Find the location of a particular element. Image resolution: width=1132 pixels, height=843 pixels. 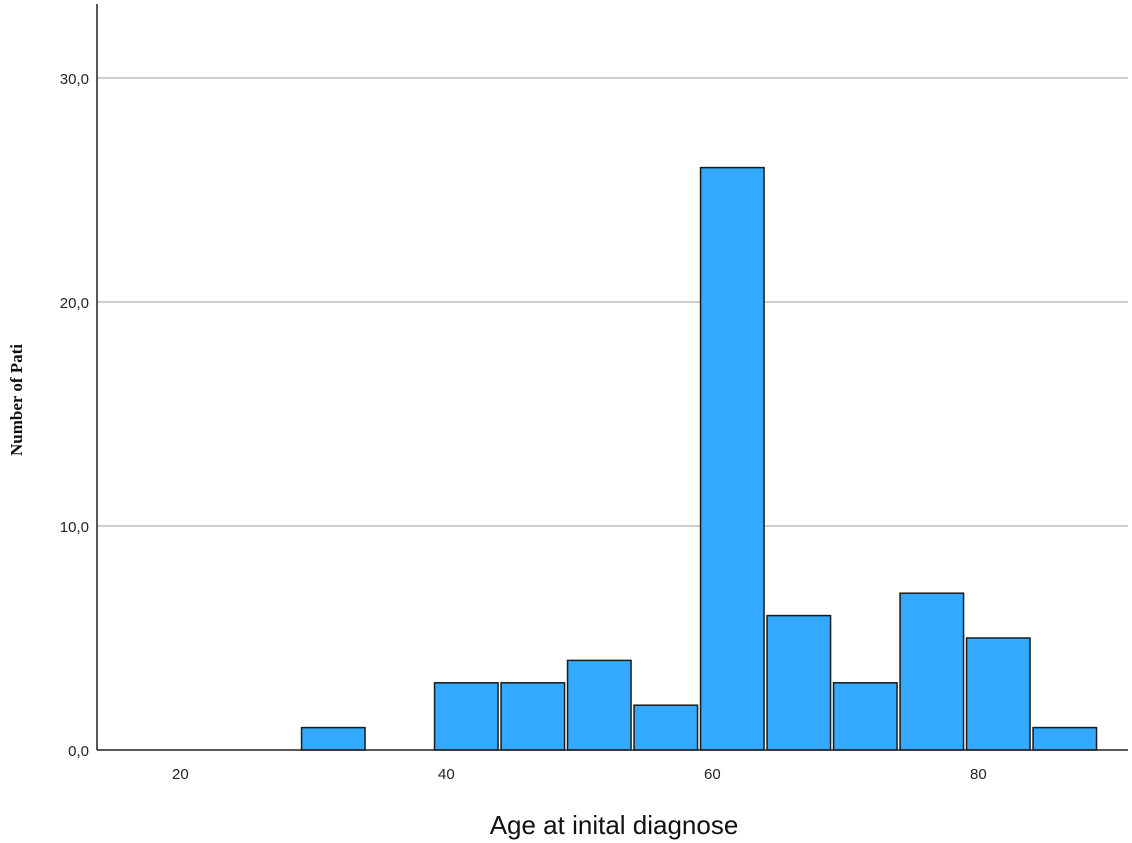

x-tick-label: 40 is located at coordinates (446, 774).